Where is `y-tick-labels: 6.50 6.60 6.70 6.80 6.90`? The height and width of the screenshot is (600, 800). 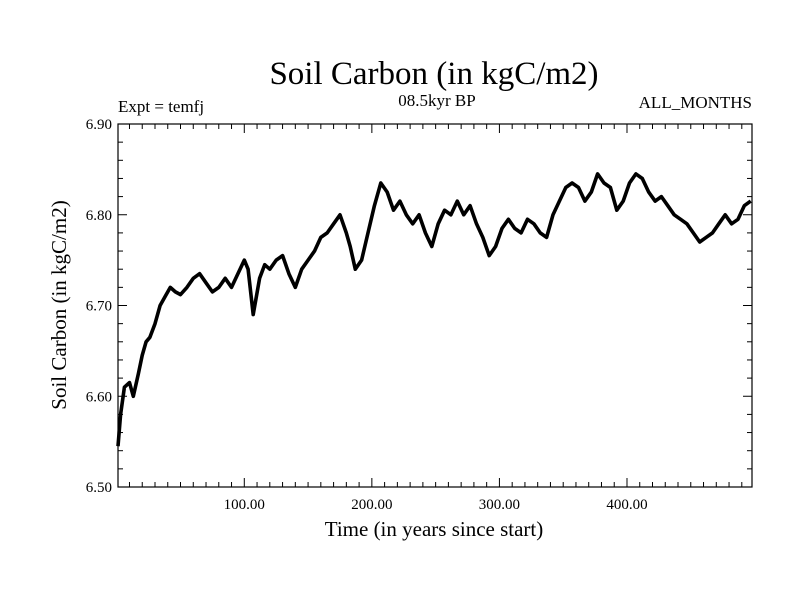 y-tick-labels: 6.50 6.60 6.70 6.80 6.90 is located at coordinates (99, 306).